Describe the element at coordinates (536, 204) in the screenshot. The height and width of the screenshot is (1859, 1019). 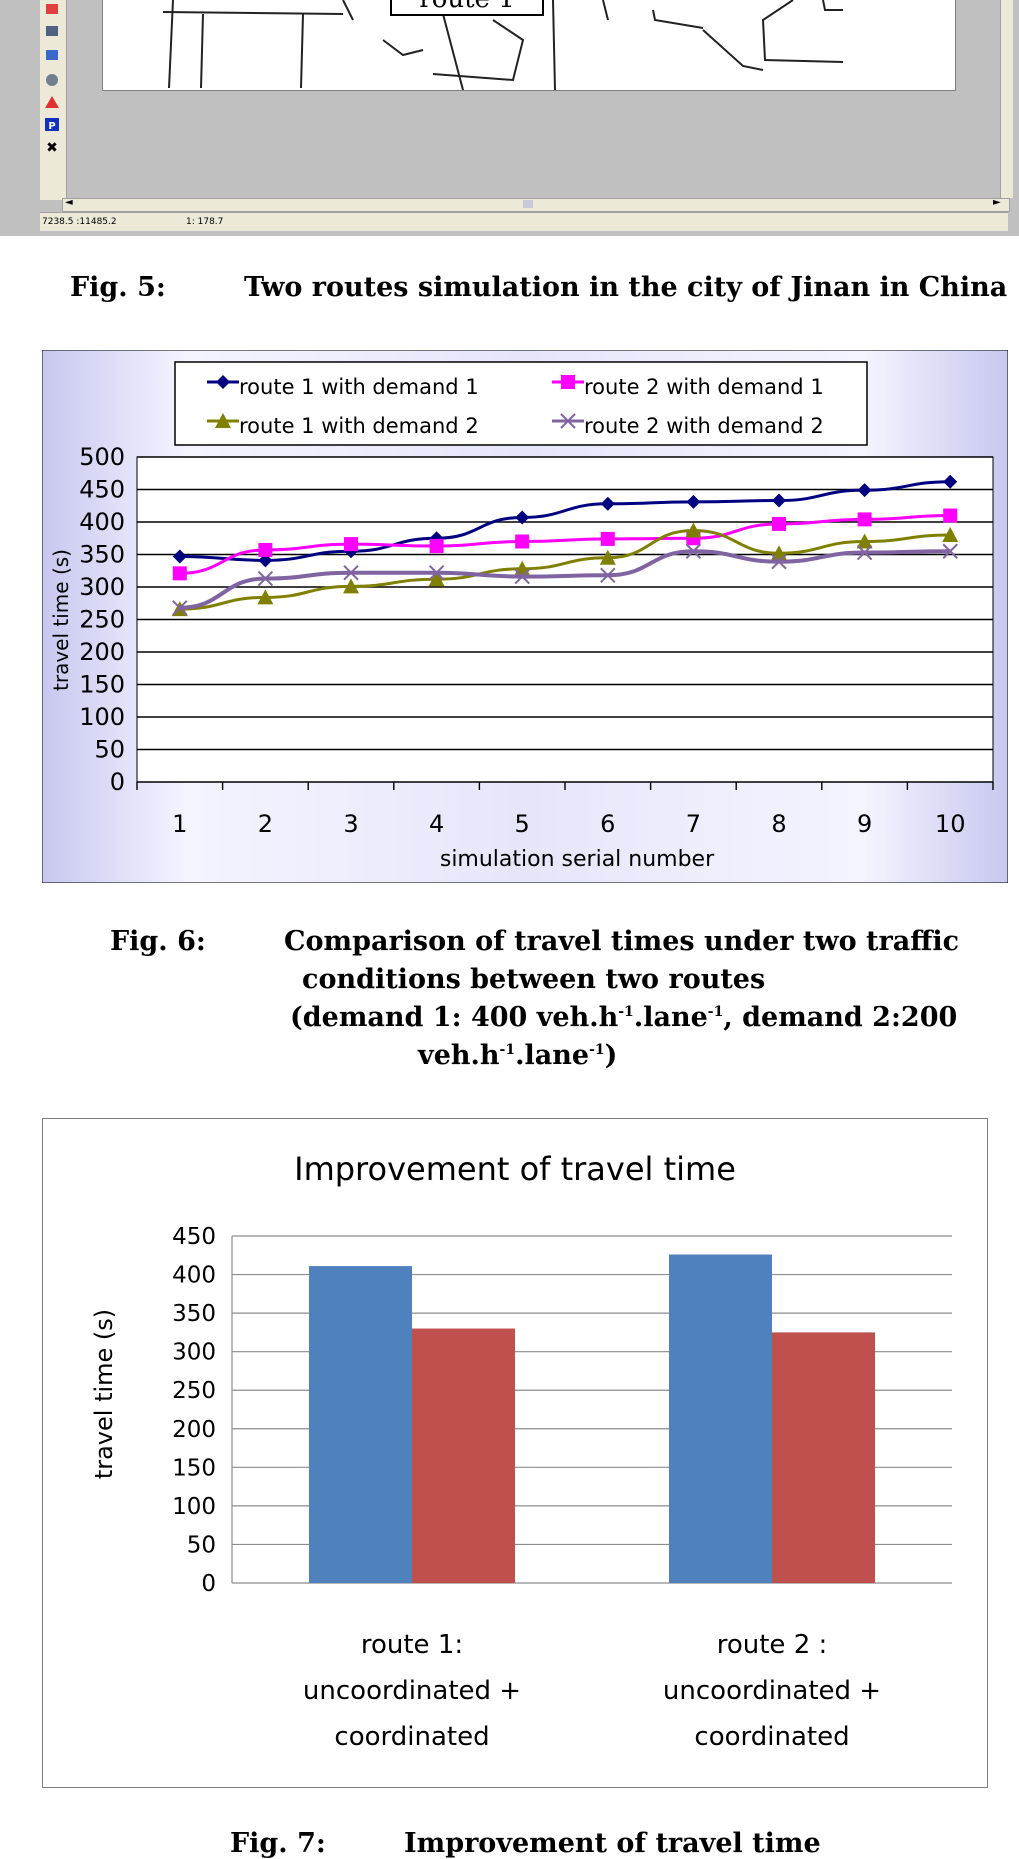
I see `horizontal-scrollbar: ◄ ►` at that location.